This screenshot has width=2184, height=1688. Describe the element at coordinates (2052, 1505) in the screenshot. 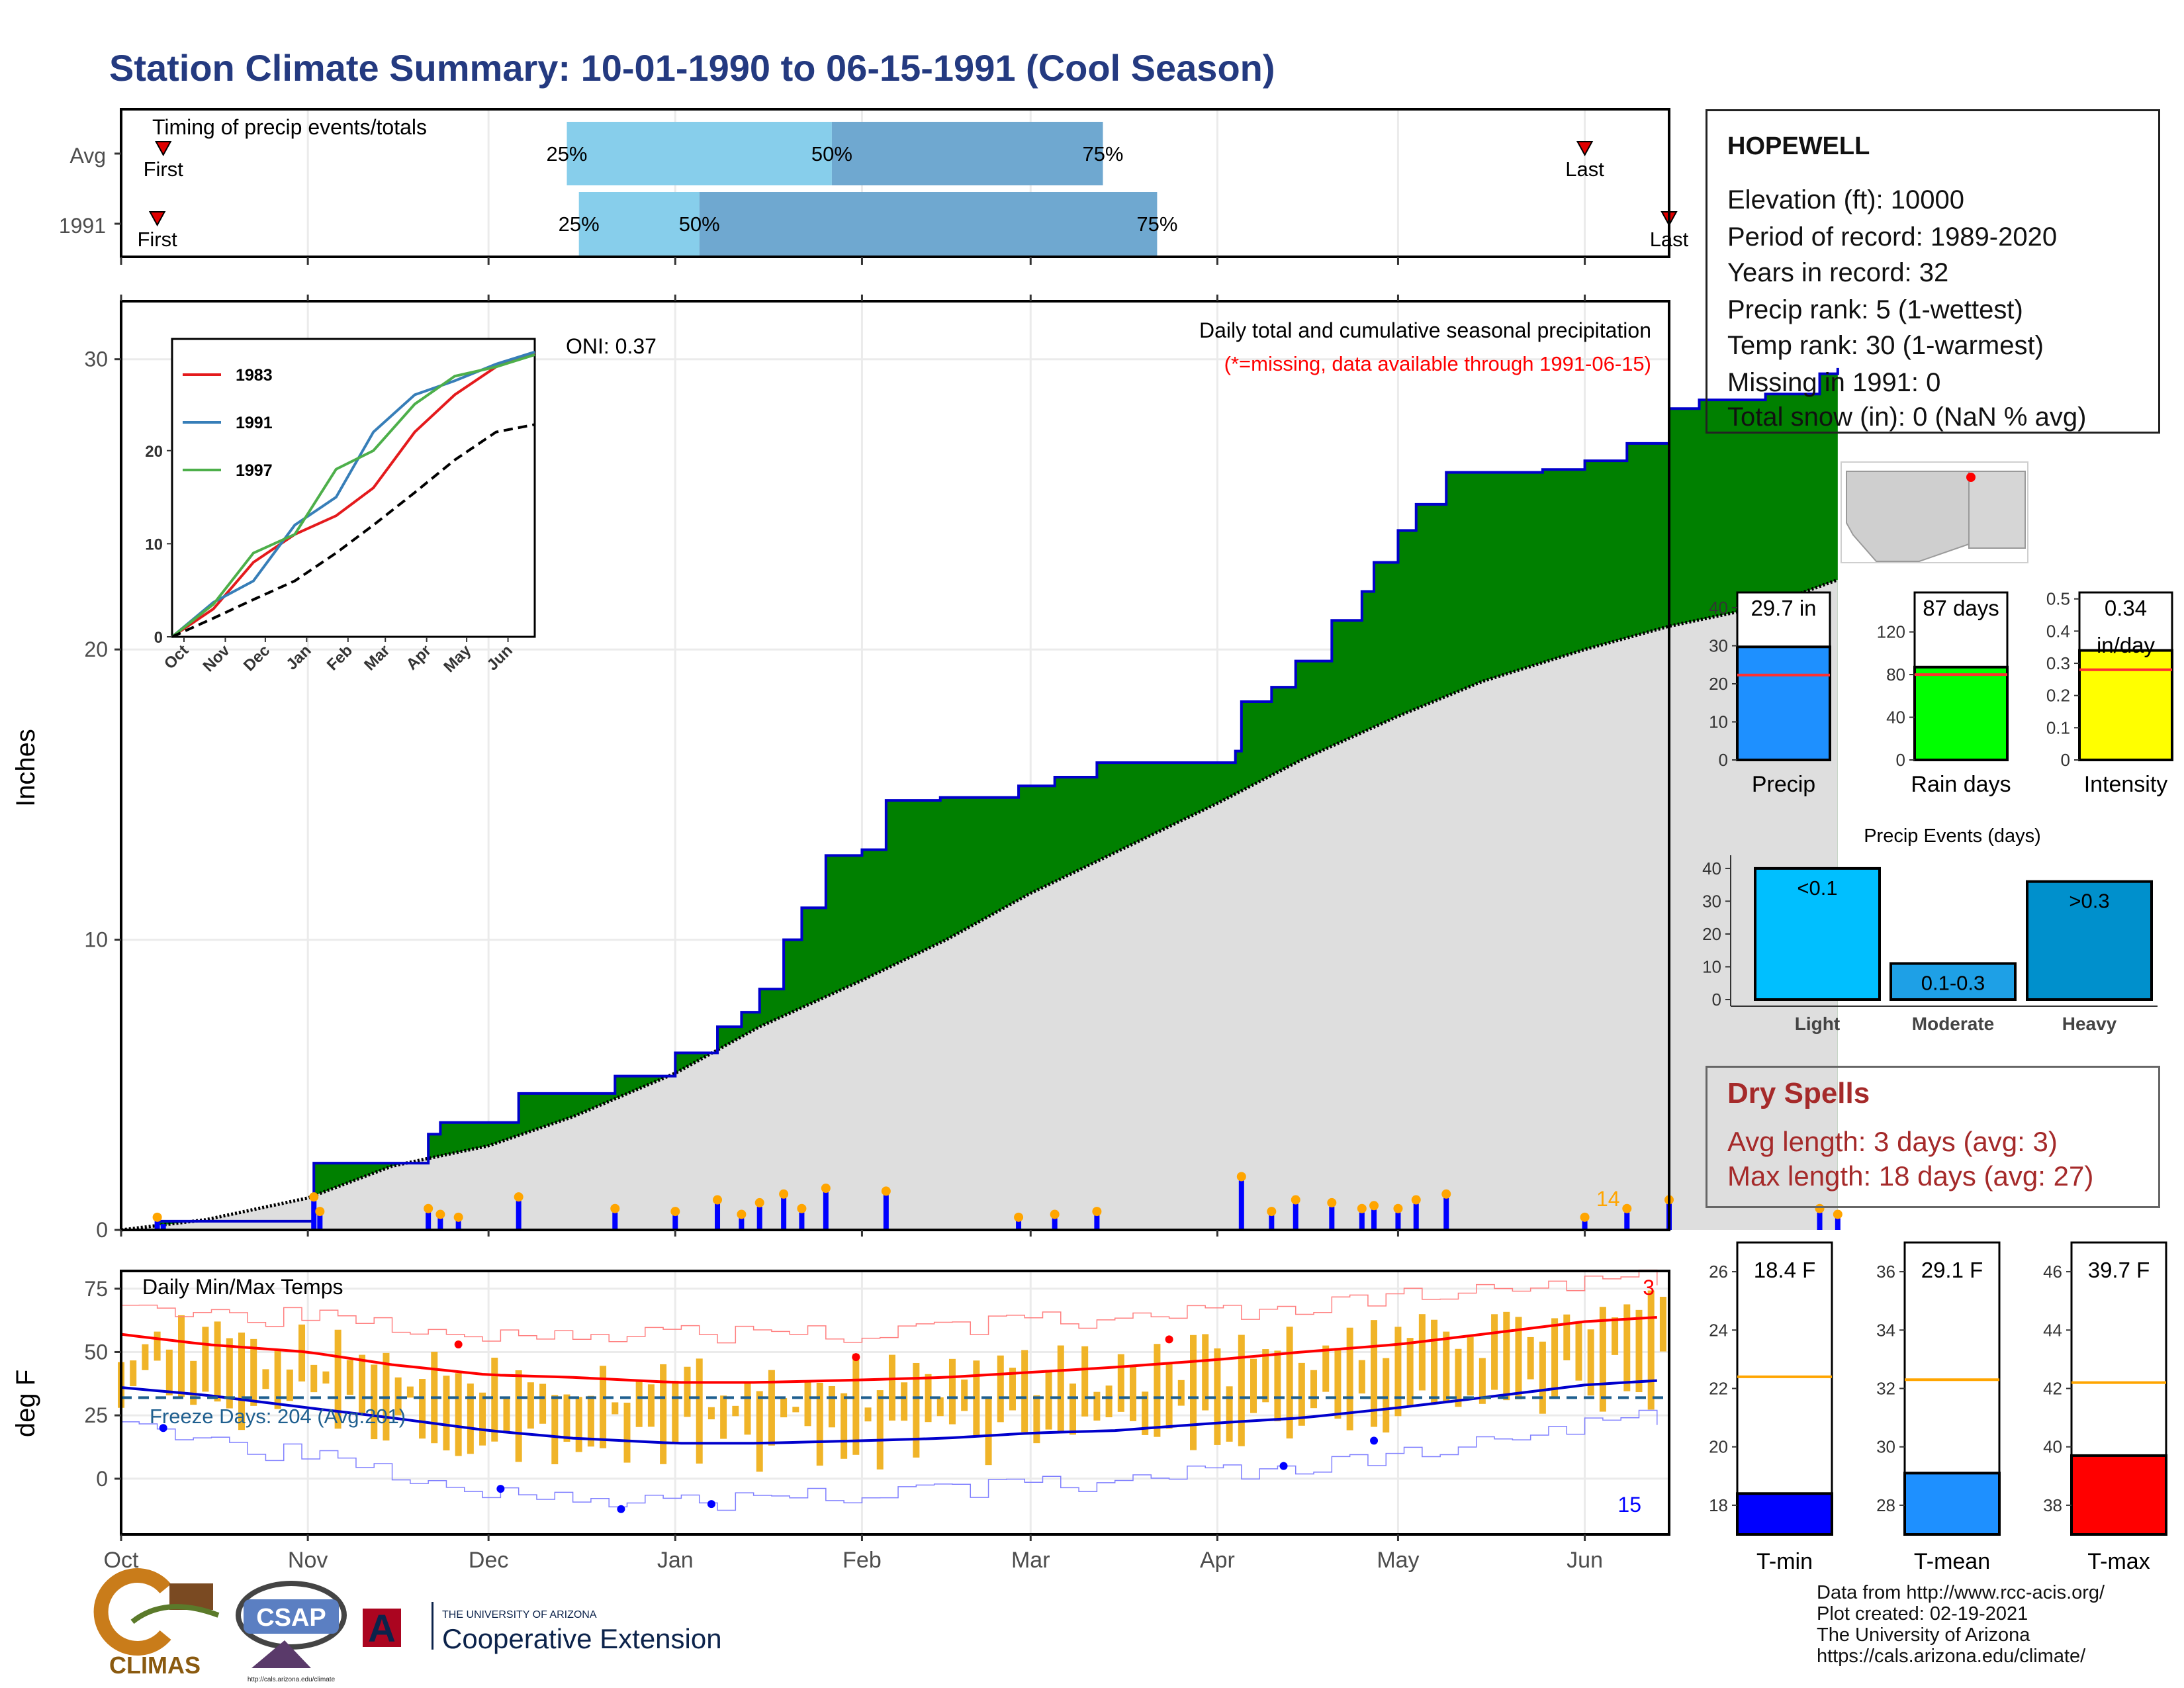

I see `y-tick-label: 38` at that location.